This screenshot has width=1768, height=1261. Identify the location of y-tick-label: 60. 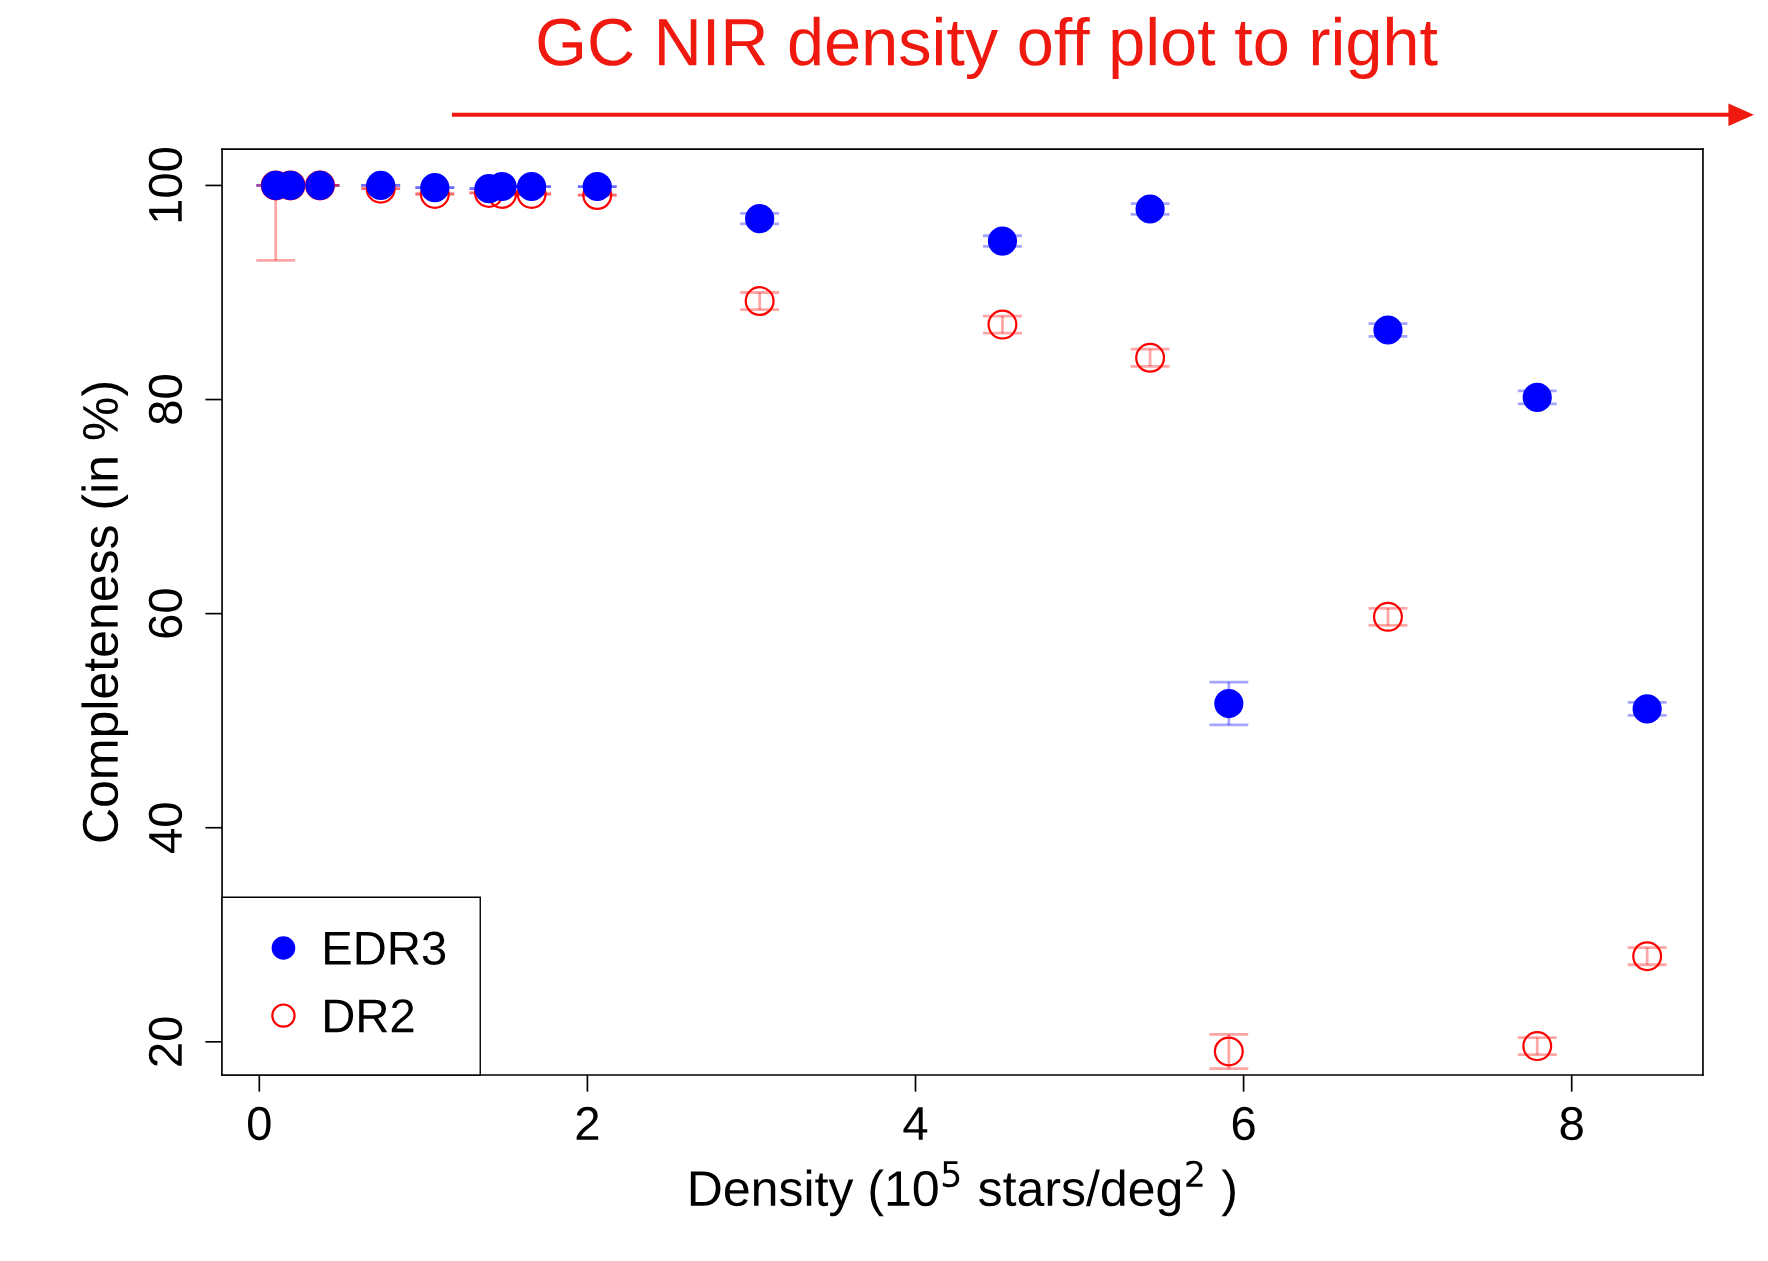
(165, 613).